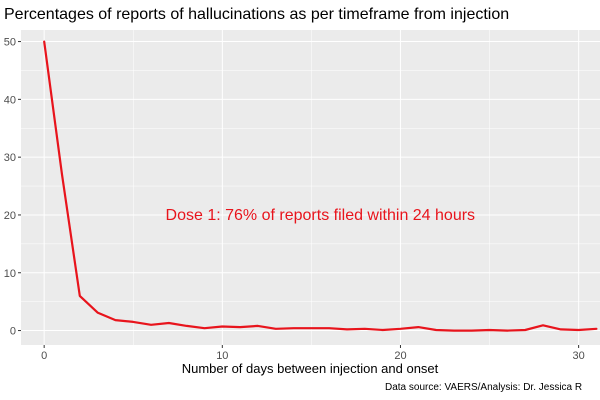 The height and width of the screenshot is (400, 600). I want to click on y-tick-label-40: 40, so click(10, 100).